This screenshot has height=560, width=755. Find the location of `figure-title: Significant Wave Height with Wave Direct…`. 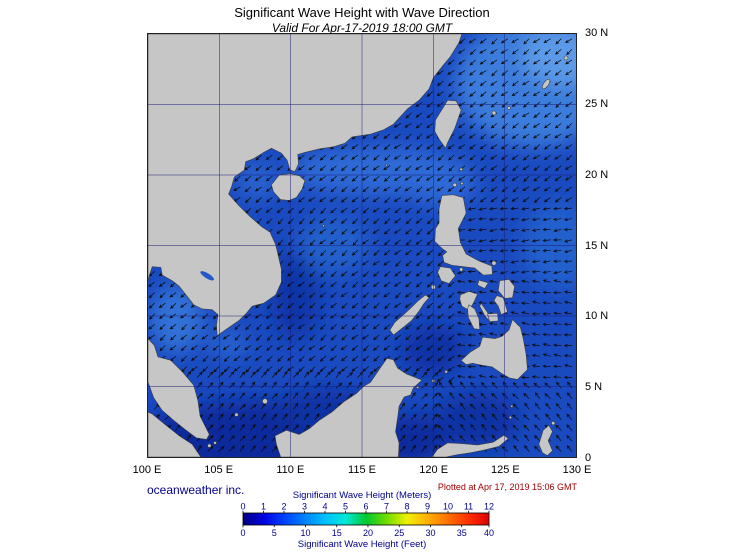

figure-title: Significant Wave Height with Wave Direct… is located at coordinates (362, 12).